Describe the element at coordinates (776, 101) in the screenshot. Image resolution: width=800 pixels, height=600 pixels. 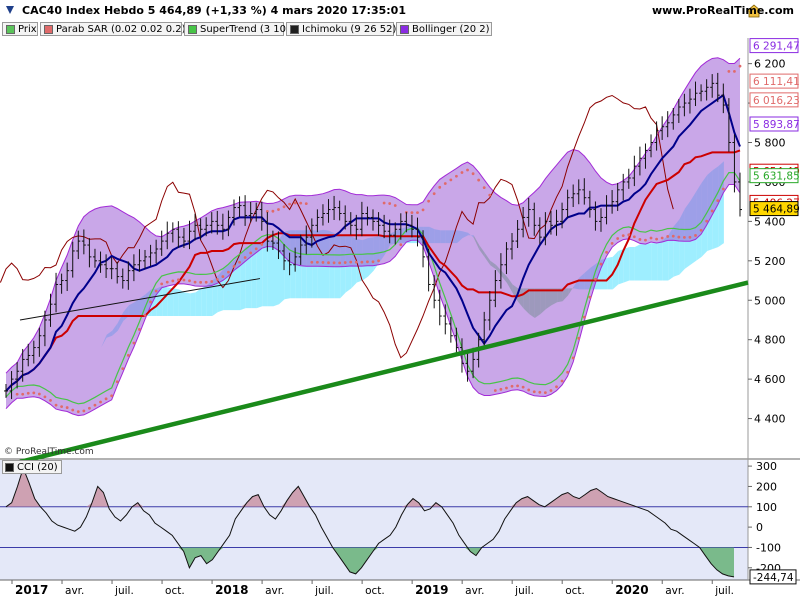
I see `price-label-text: 6 016,23` at that location.